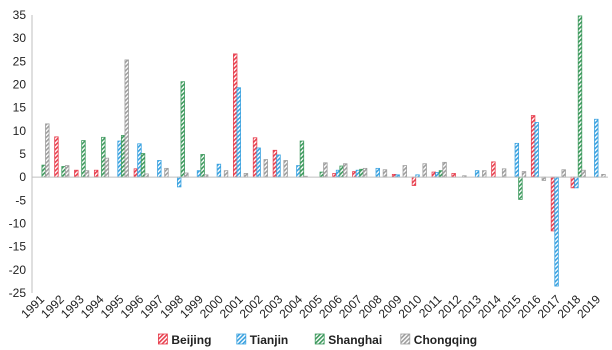  I want to click on bar-chongqing-2001, so click(246, 175).